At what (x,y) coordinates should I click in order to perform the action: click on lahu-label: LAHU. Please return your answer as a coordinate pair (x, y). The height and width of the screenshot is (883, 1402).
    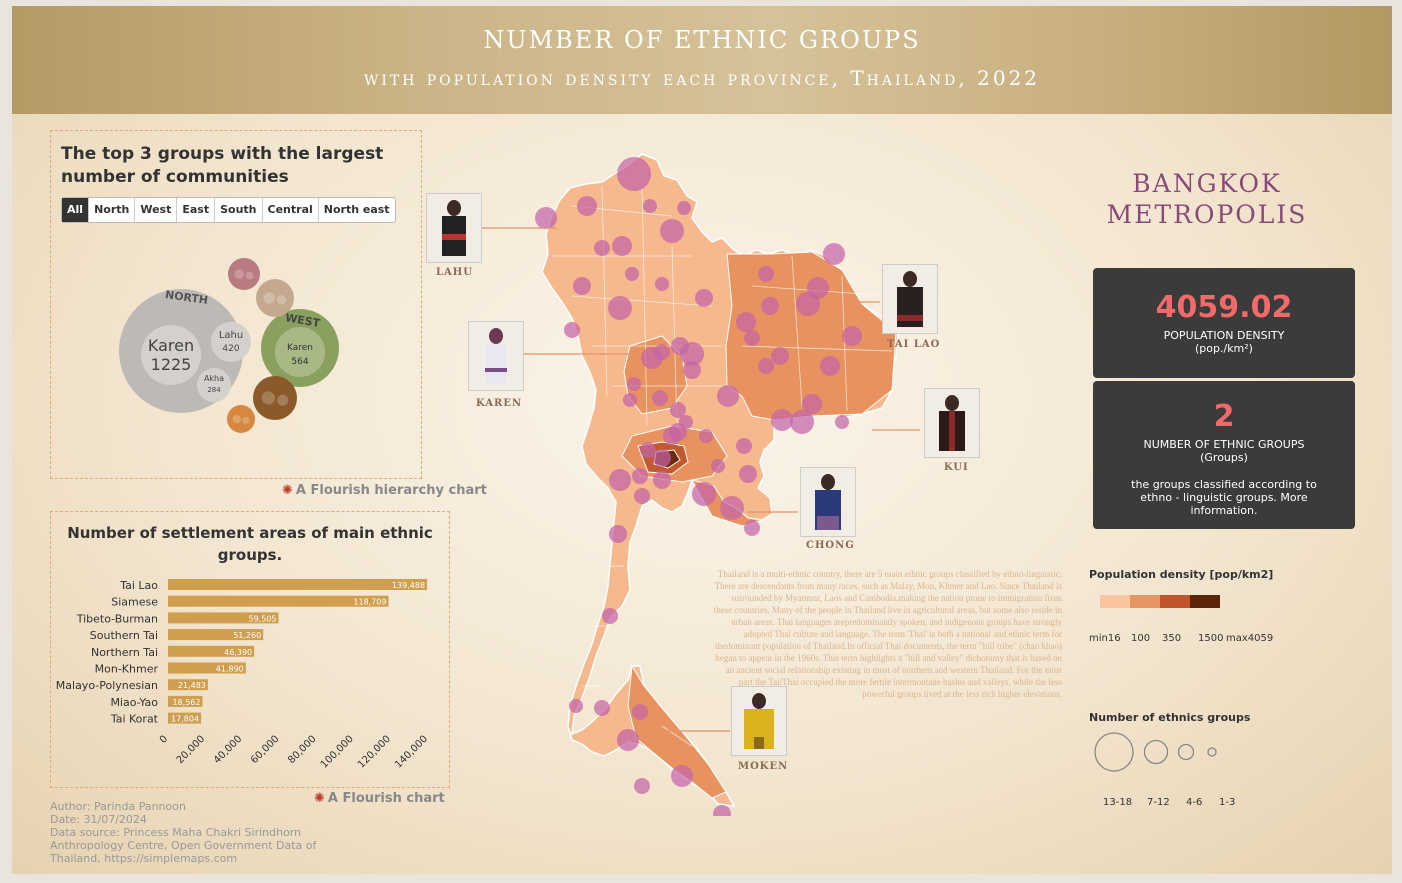
    Looking at the image, I should click on (454, 272).